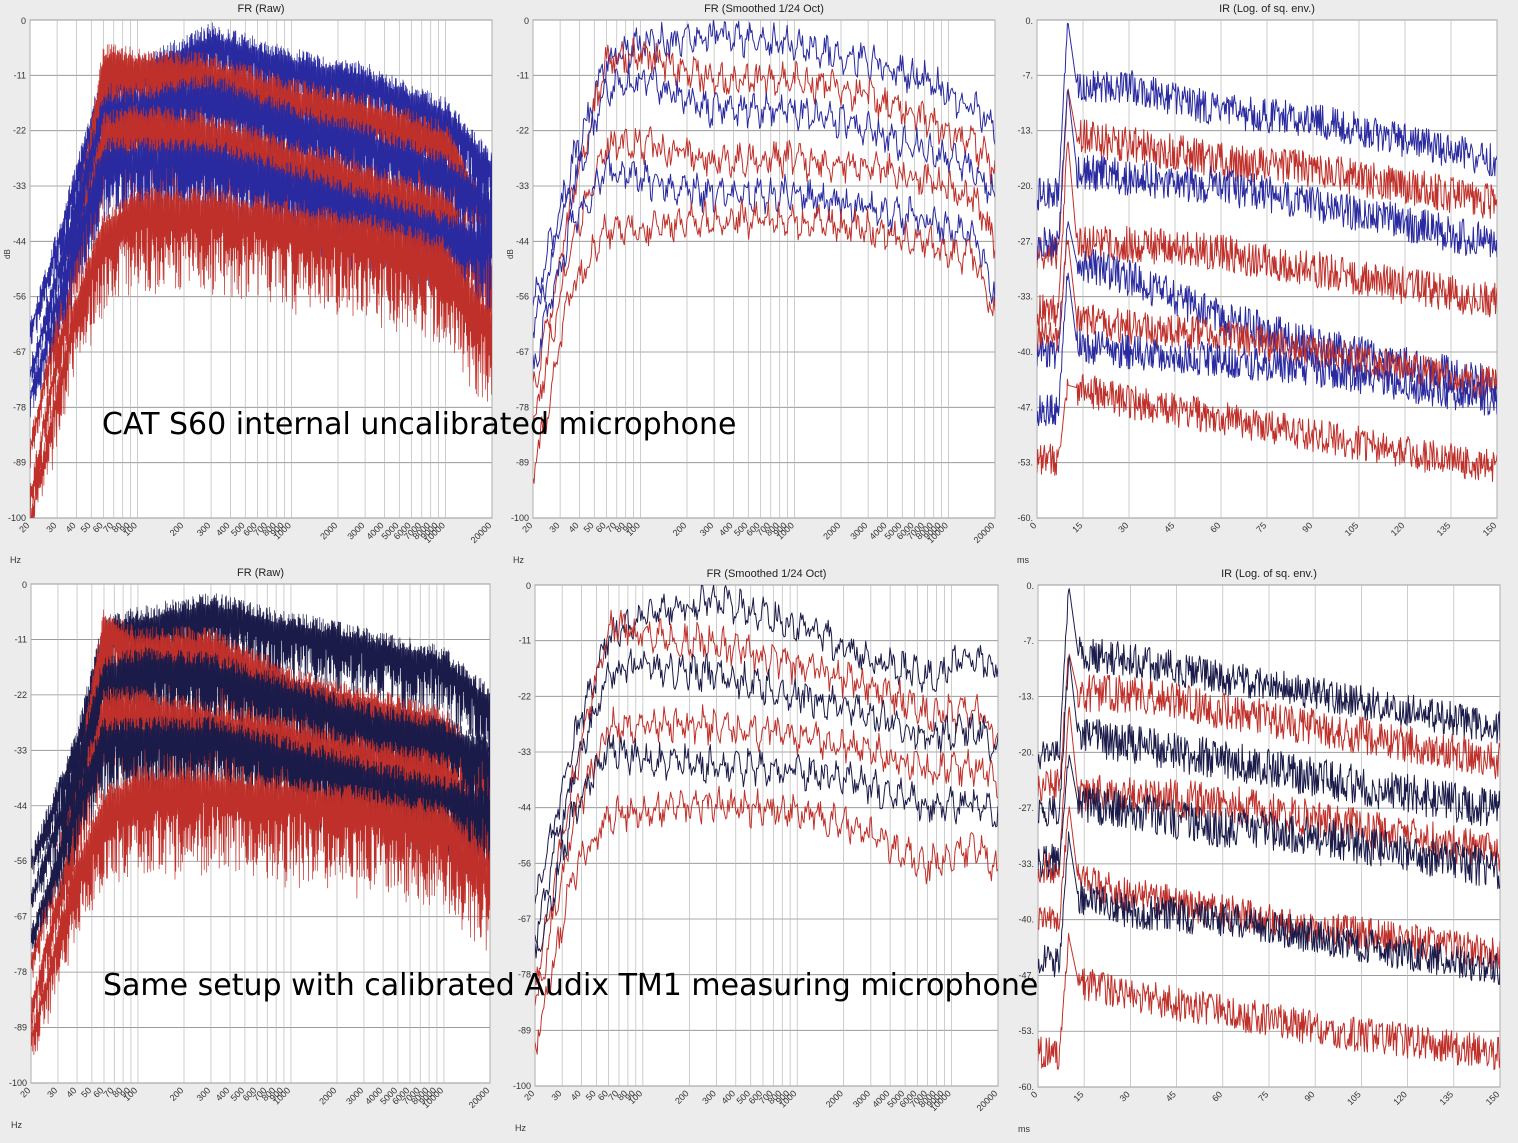 This screenshot has width=1518, height=1143. I want to click on y-tick-label: -20., so click(1025, 186).